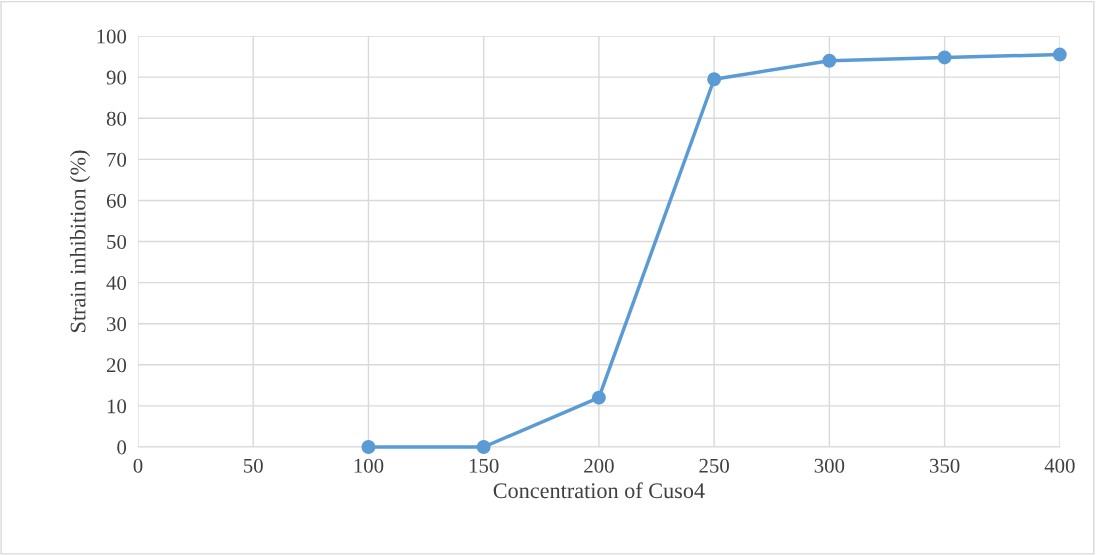 The width and height of the screenshot is (1096, 555). Describe the element at coordinates (117, 406) in the screenshot. I see `y-tick-label: 10` at that location.